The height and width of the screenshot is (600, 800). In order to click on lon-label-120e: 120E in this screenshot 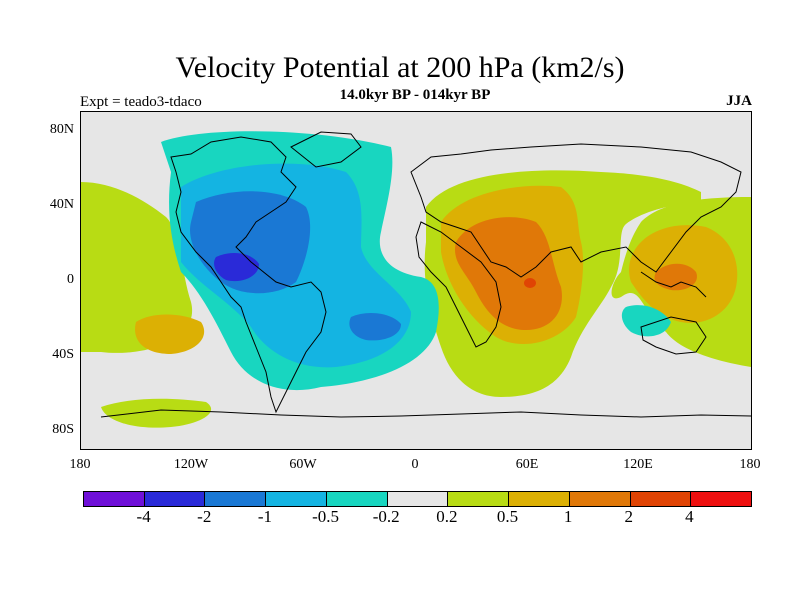, I will do `click(638, 464)`.